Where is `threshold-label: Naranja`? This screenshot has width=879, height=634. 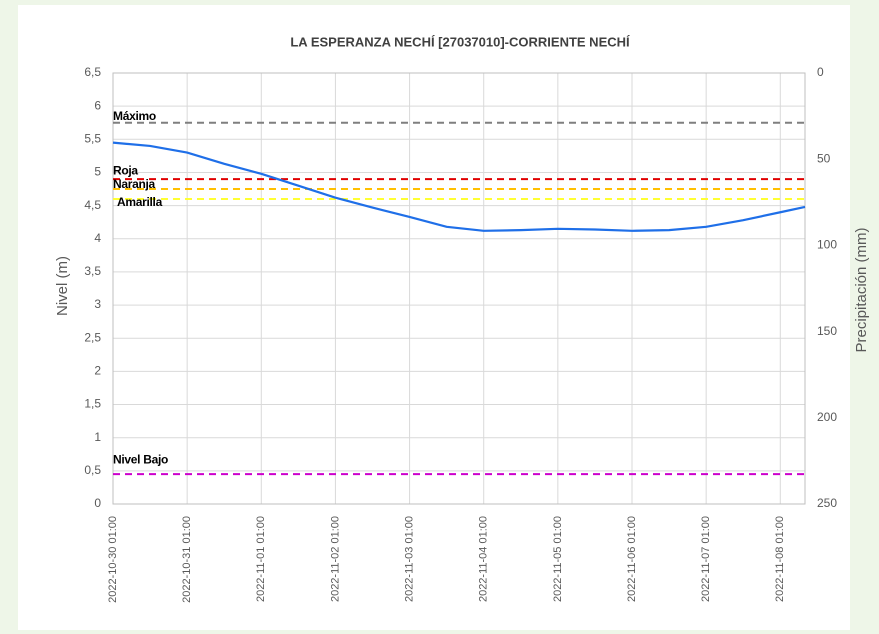 threshold-label: Naranja is located at coordinates (134, 184).